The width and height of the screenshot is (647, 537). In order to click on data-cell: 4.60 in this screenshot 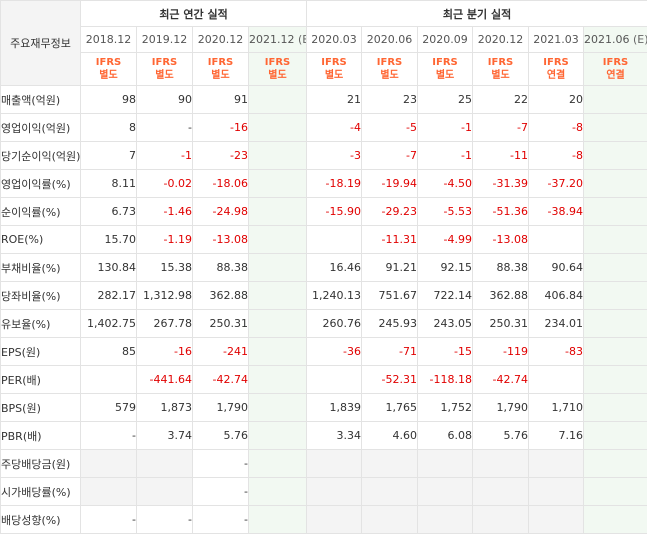, I will do `click(390, 435)`.